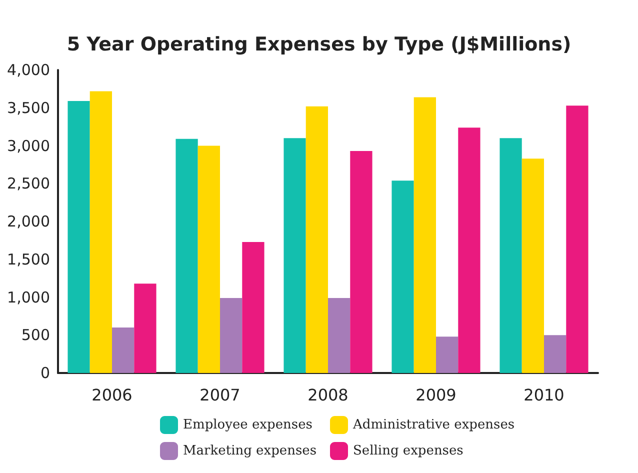 The image size is (638, 473). What do you see at coordinates (45, 373) in the screenshot?
I see `y-tick-label: 0` at bounding box center [45, 373].